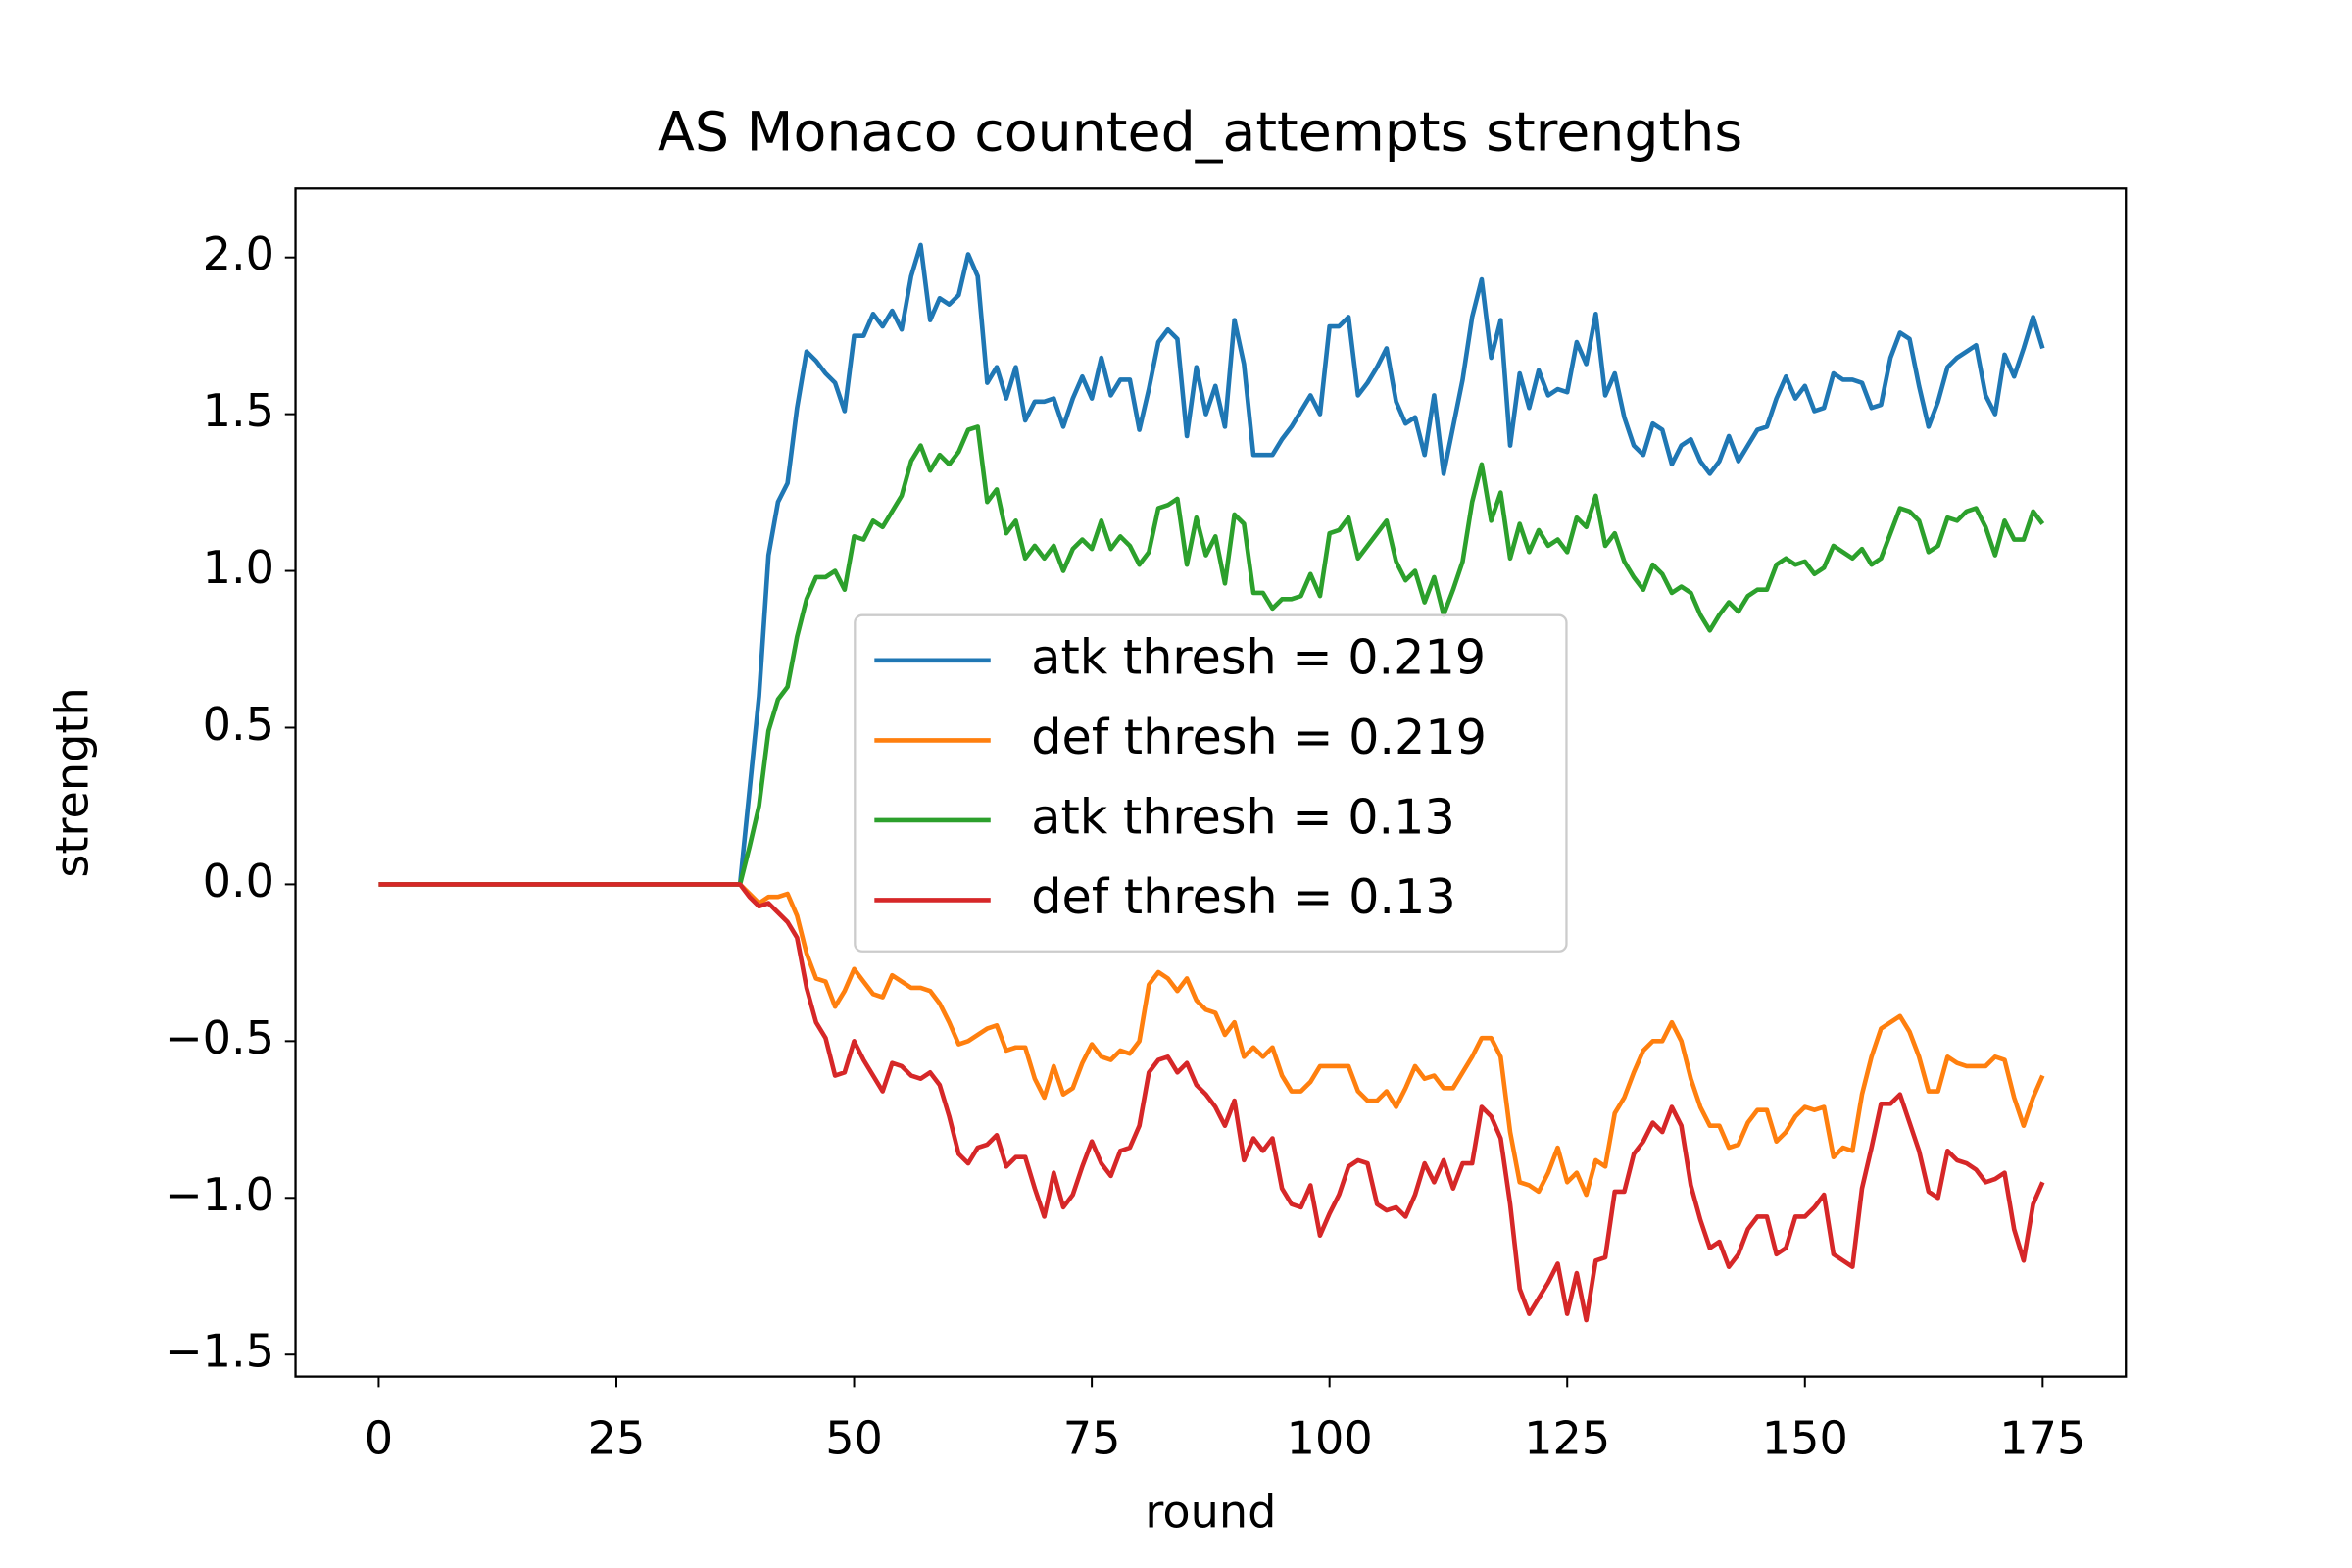  I want to click on legend-box, so click(1211, 783).